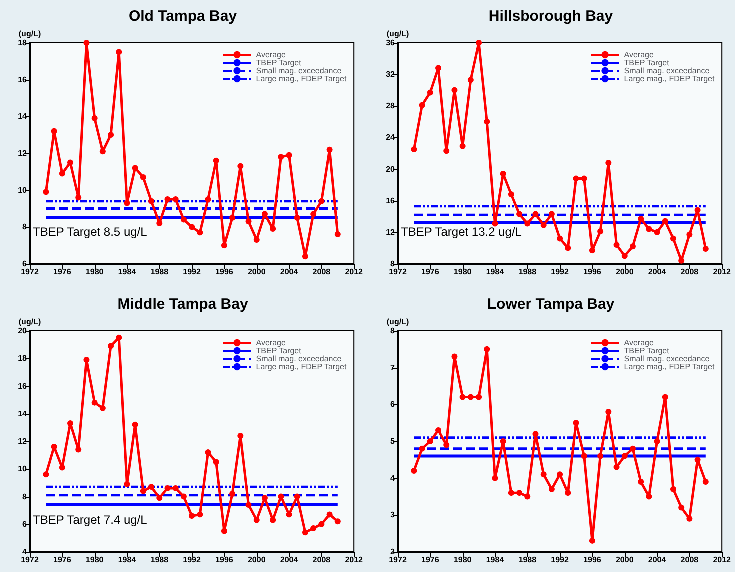  Describe the element at coordinates (551, 304) in the screenshot. I see `chart-title: Lower Tampa Bay` at that location.